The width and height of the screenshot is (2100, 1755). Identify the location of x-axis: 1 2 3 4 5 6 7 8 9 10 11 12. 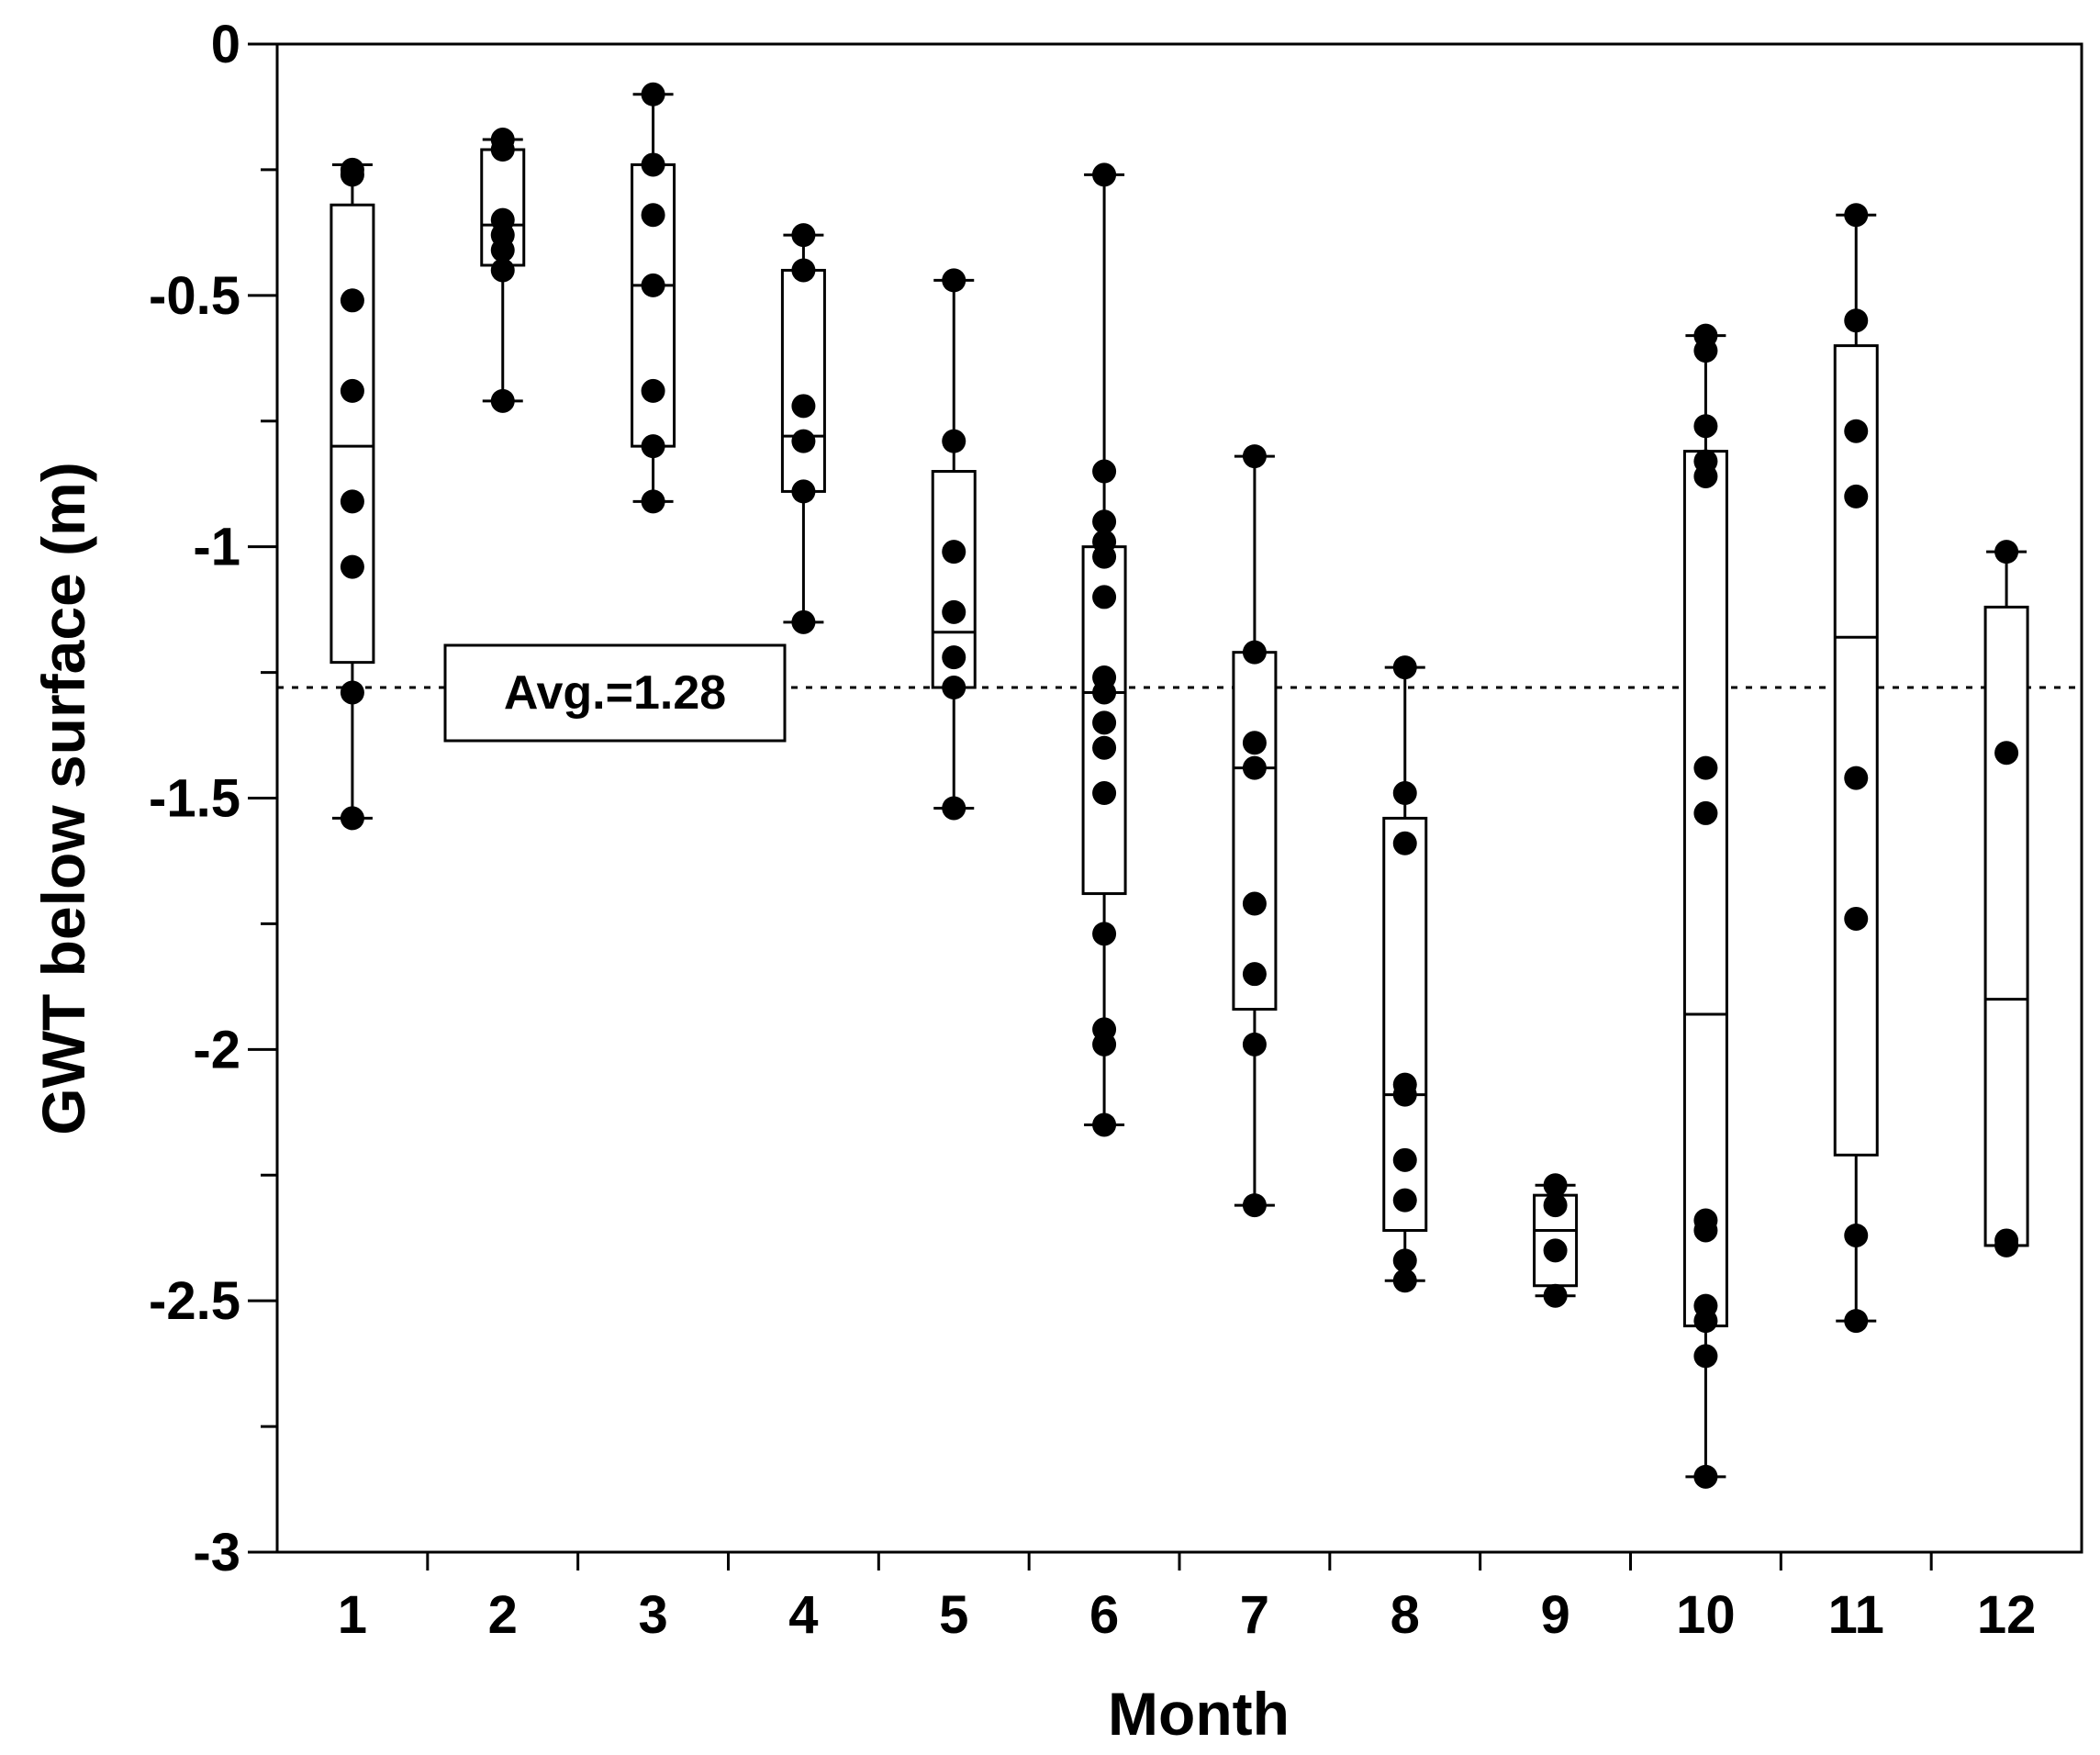
(1187, 1598).